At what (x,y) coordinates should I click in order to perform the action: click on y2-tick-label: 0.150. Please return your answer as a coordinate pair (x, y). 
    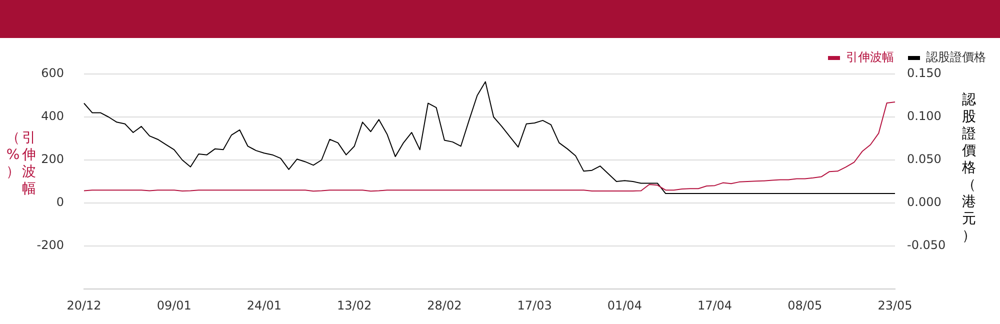
    Looking at the image, I should click on (924, 73).